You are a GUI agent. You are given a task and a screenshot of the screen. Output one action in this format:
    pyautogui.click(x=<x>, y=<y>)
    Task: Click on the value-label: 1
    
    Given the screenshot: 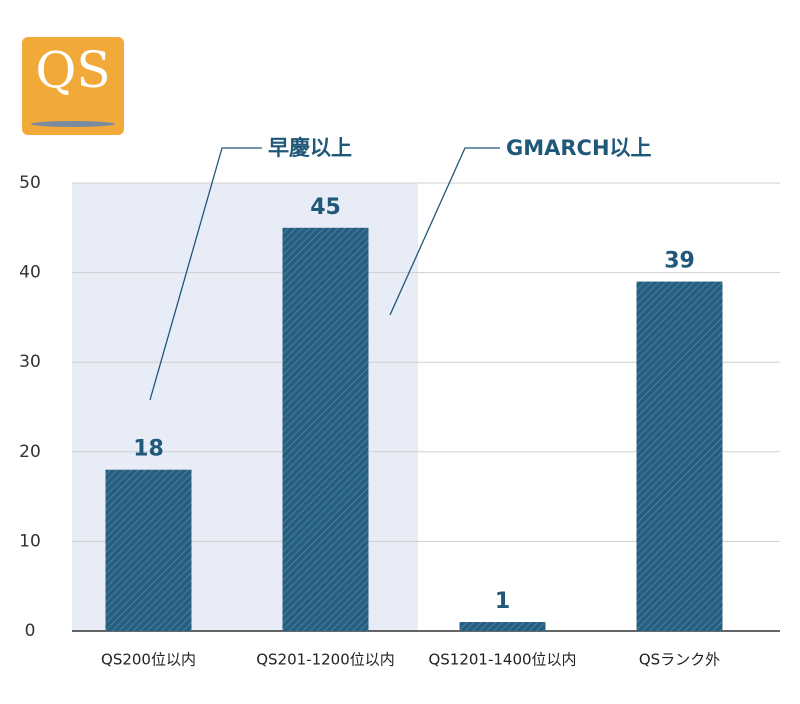 What is the action you would take?
    pyautogui.click(x=502, y=601)
    